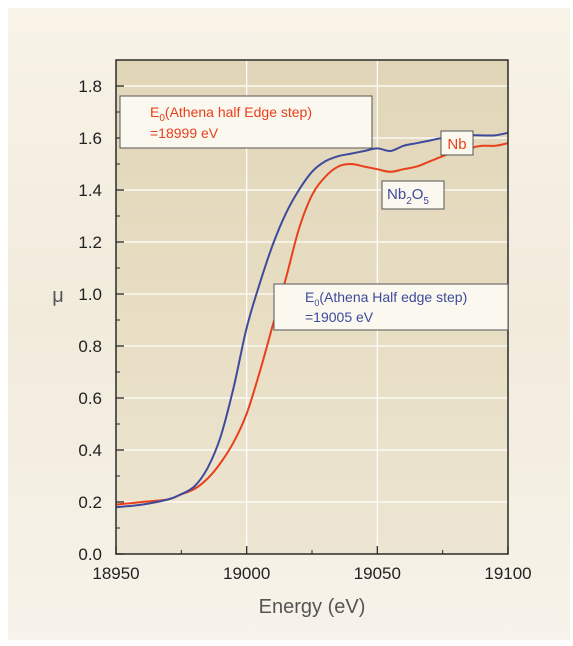 The height and width of the screenshot is (646, 573). I want to click on x-axis-title: Energy (eV), so click(312, 607).